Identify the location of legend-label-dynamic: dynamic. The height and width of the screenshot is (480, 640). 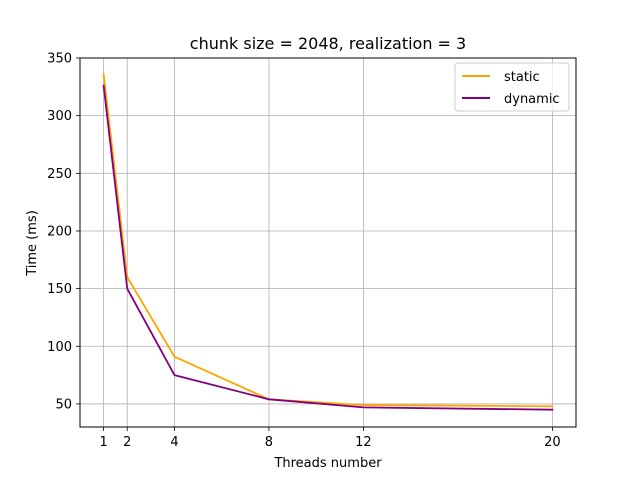
(532, 99).